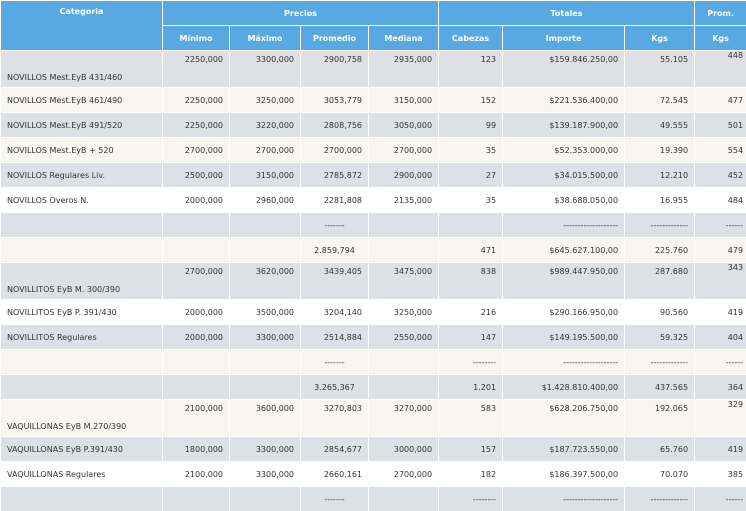 Image resolution: width=746 pixels, height=511 pixels. Describe the element at coordinates (471, 250) in the screenshot. I see `cell-cabezas: 471` at that location.